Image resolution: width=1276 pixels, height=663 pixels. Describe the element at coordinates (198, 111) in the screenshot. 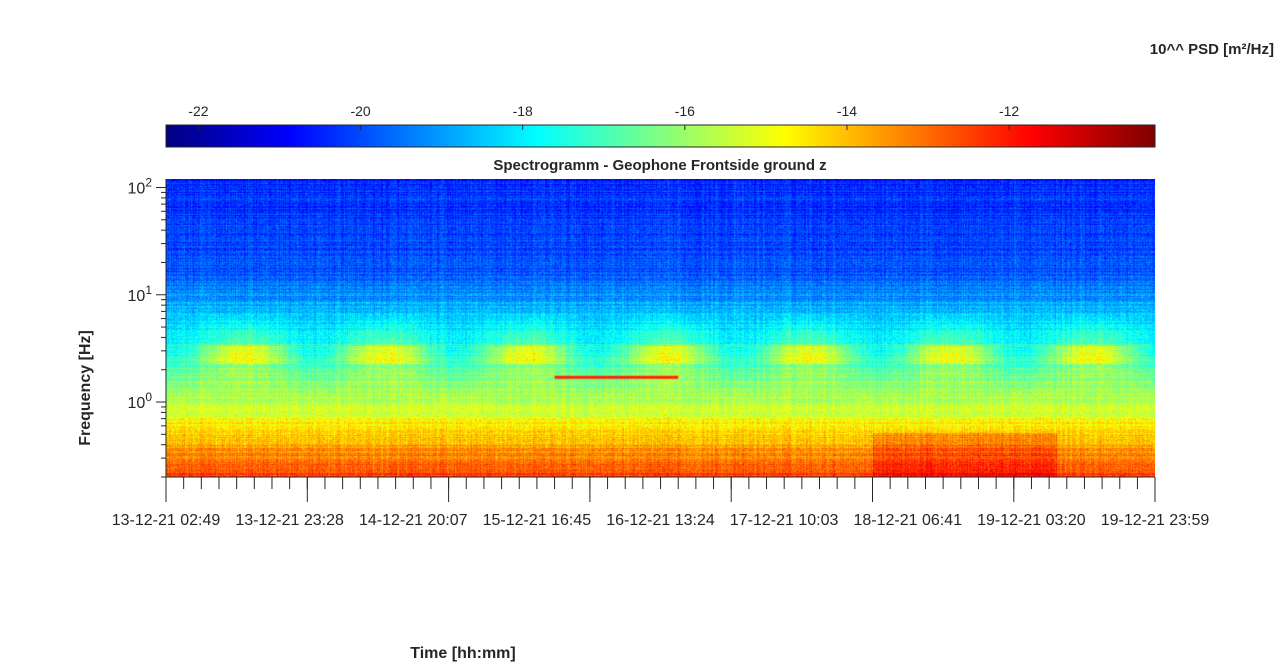

I see `colorbar-tick-label: -22` at that location.